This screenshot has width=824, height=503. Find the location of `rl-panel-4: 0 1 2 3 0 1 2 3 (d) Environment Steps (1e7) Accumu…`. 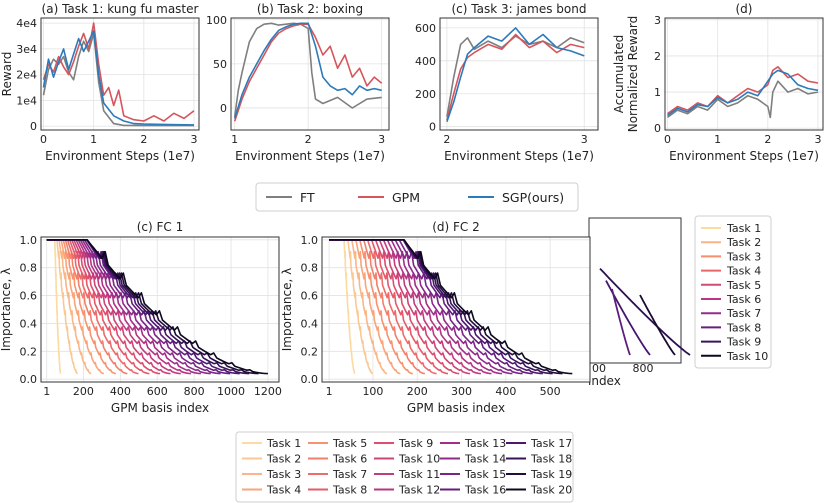

rl-panel-4: 0 1 2 3 0 1 2 3 (d) Environment Steps (1e7) Accumu… is located at coordinates (718, 82).